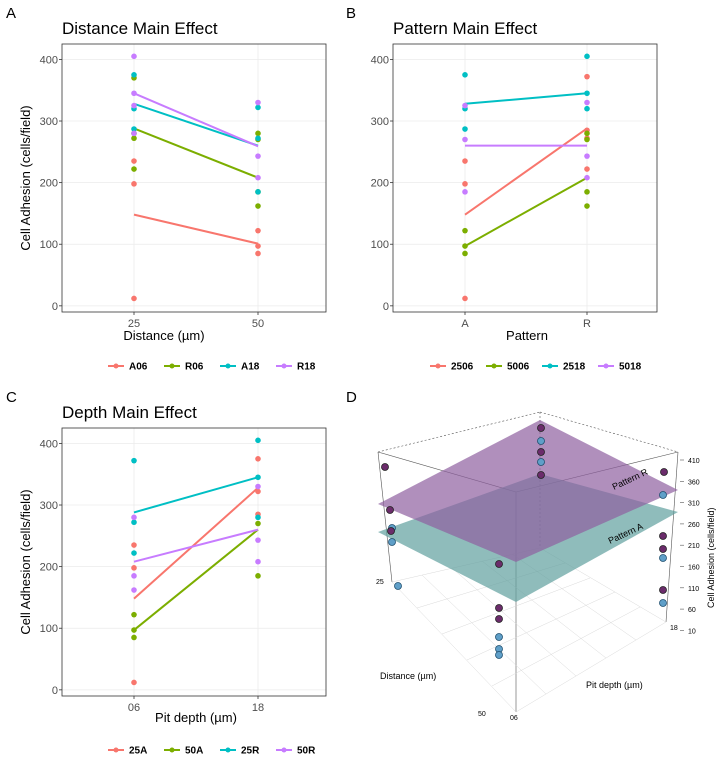 This screenshot has width=720, height=760. What do you see at coordinates (692, 631) in the screenshot?
I see `z-tick-label: 10` at bounding box center [692, 631].